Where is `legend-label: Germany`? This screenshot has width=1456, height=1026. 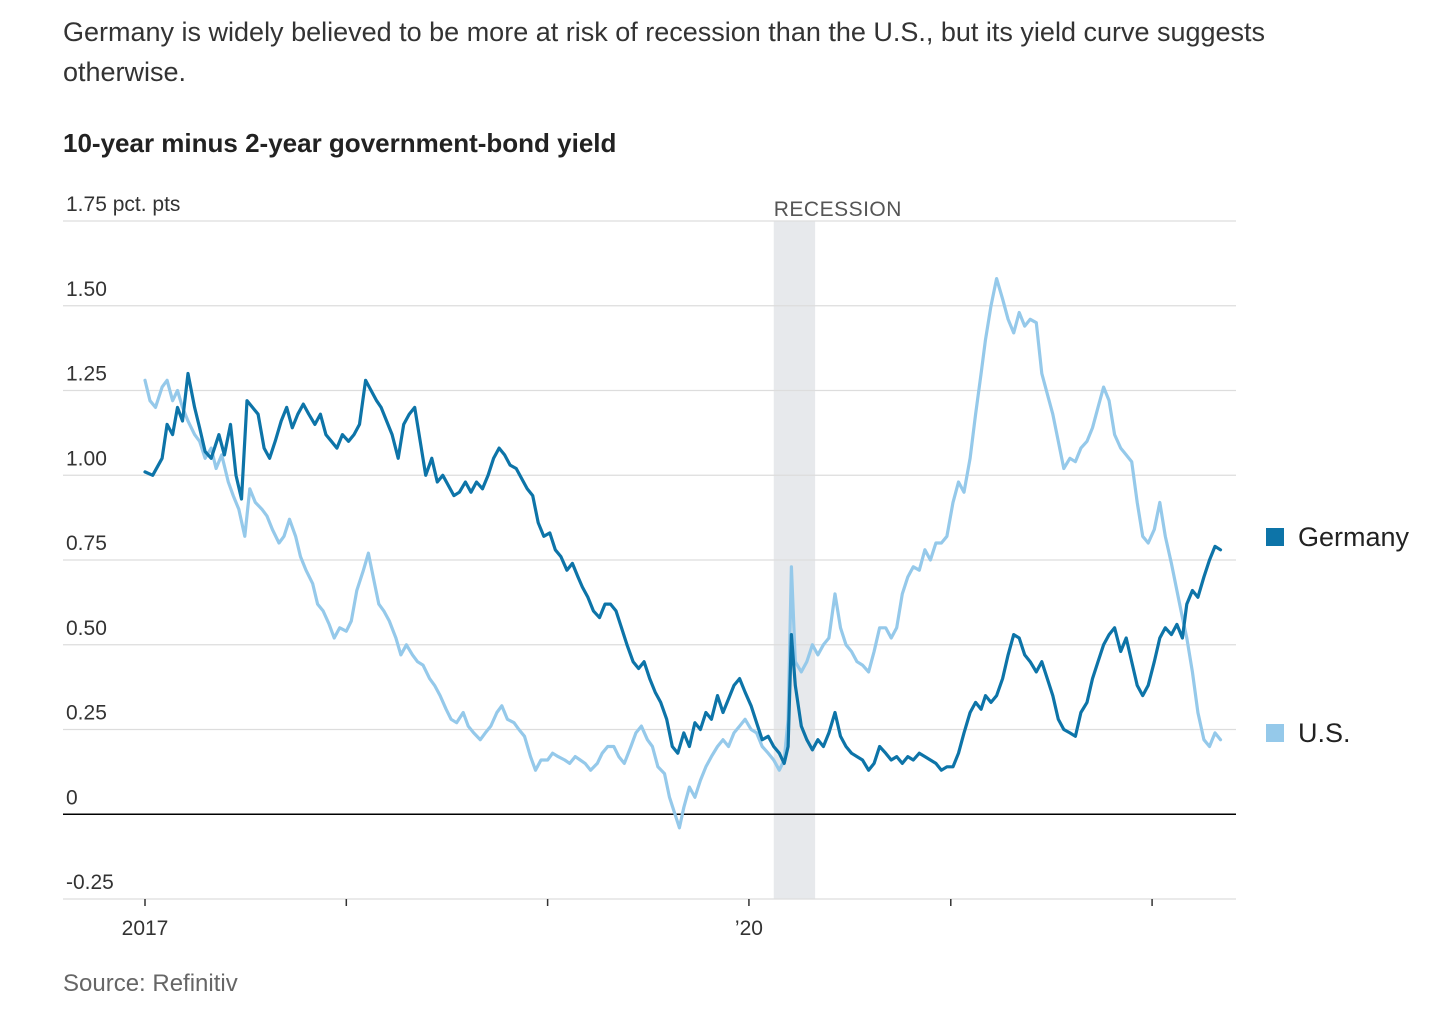 legend-label: Germany is located at coordinates (1354, 537).